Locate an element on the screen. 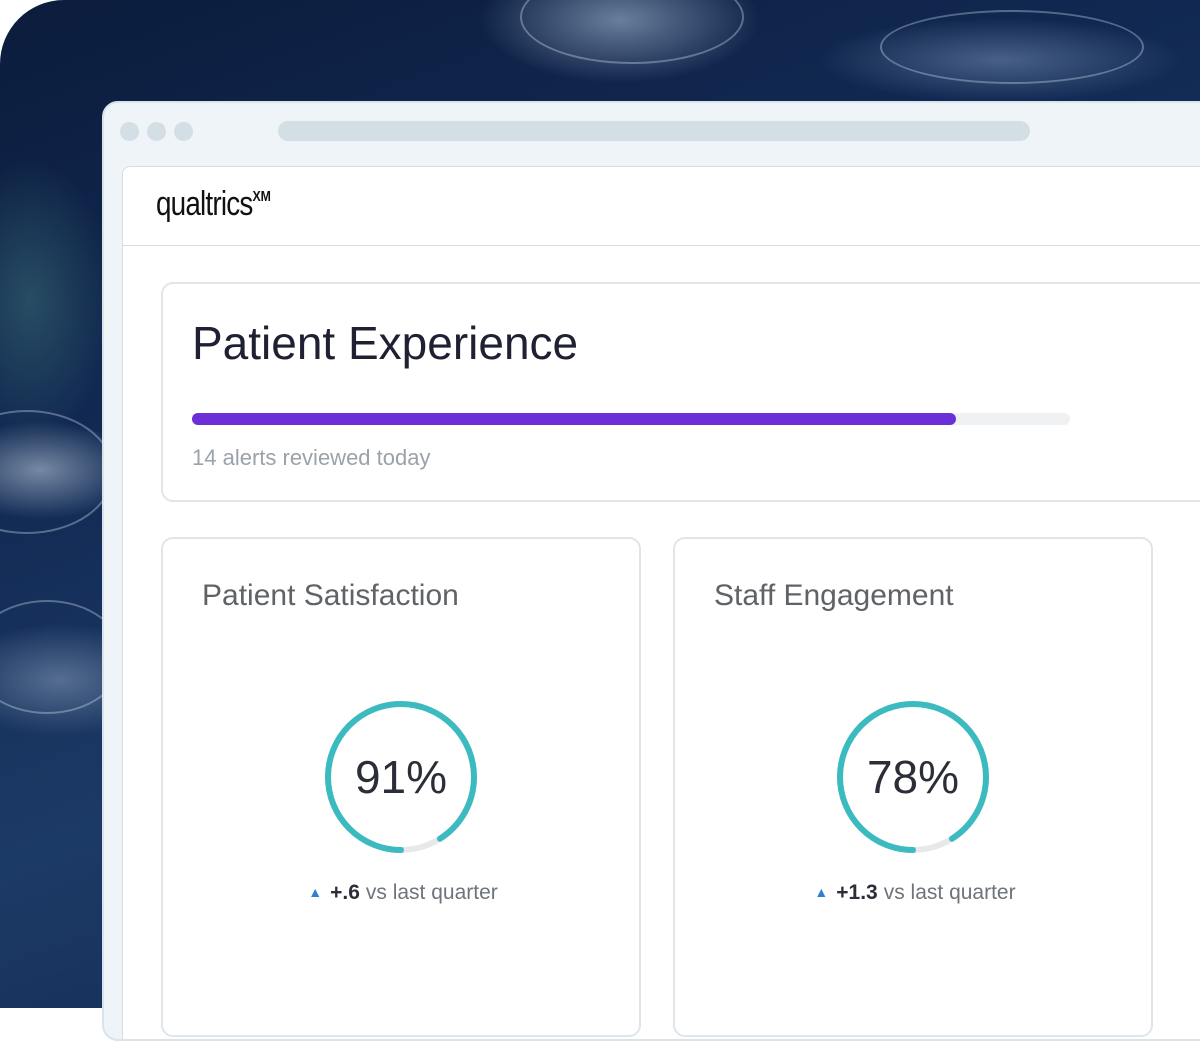  engagement-value: 78% is located at coordinates (913, 777).